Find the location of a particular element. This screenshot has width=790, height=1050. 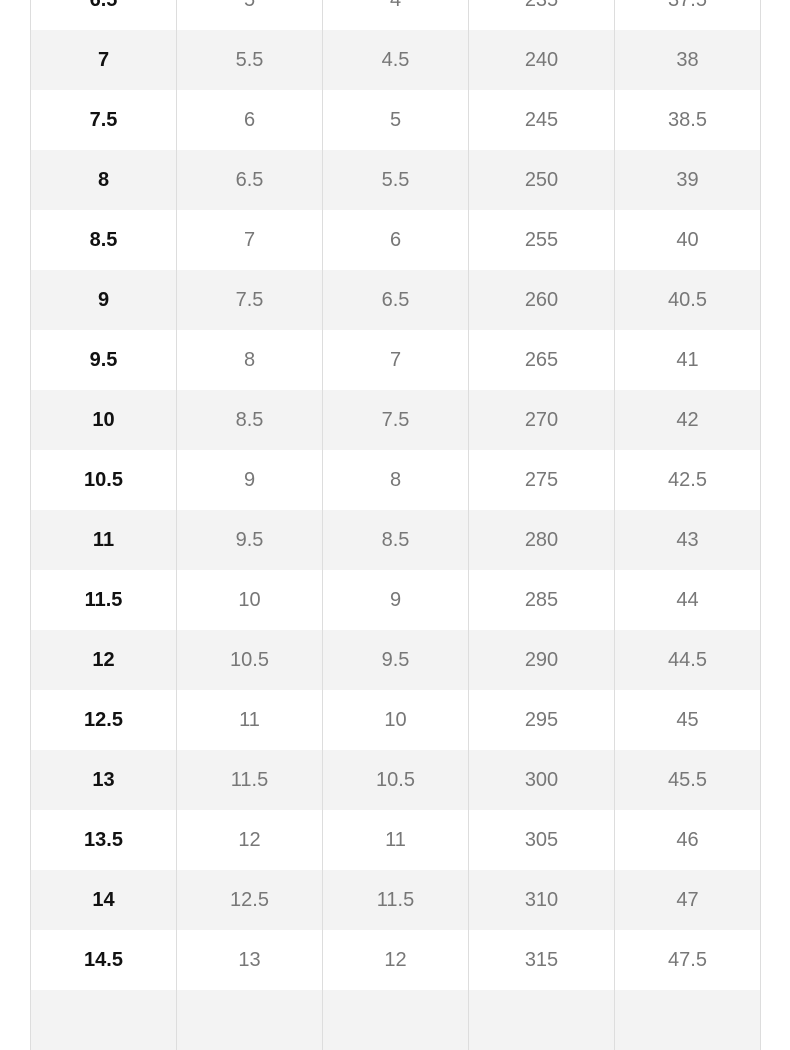

size-cell: 46 is located at coordinates (687, 840).